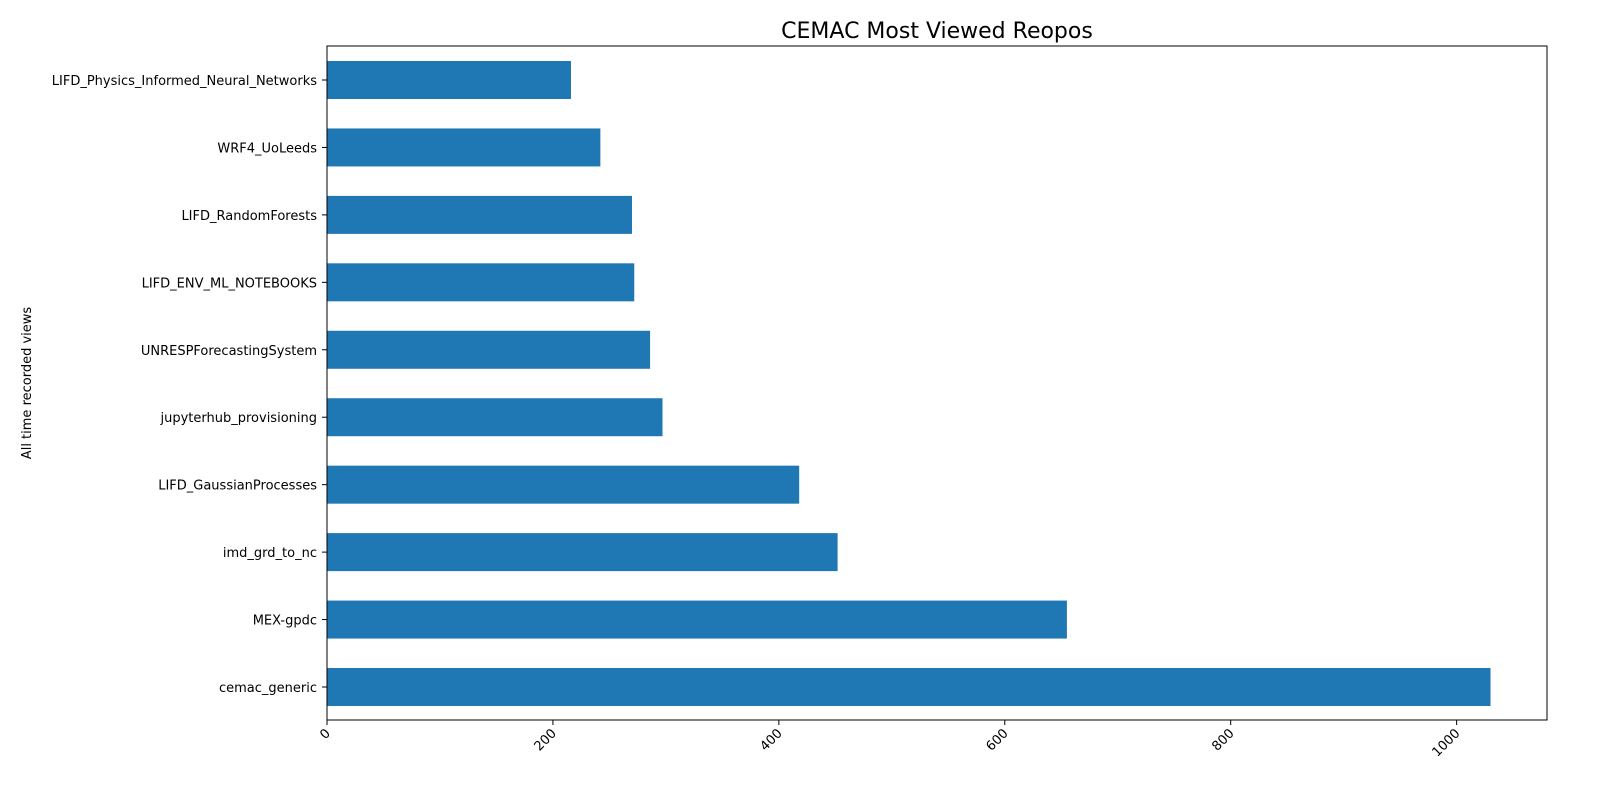 The width and height of the screenshot is (1600, 800). Describe the element at coordinates (937, 31) in the screenshot. I see `chart-title: CEMAC Most Viewed Reopos` at that location.